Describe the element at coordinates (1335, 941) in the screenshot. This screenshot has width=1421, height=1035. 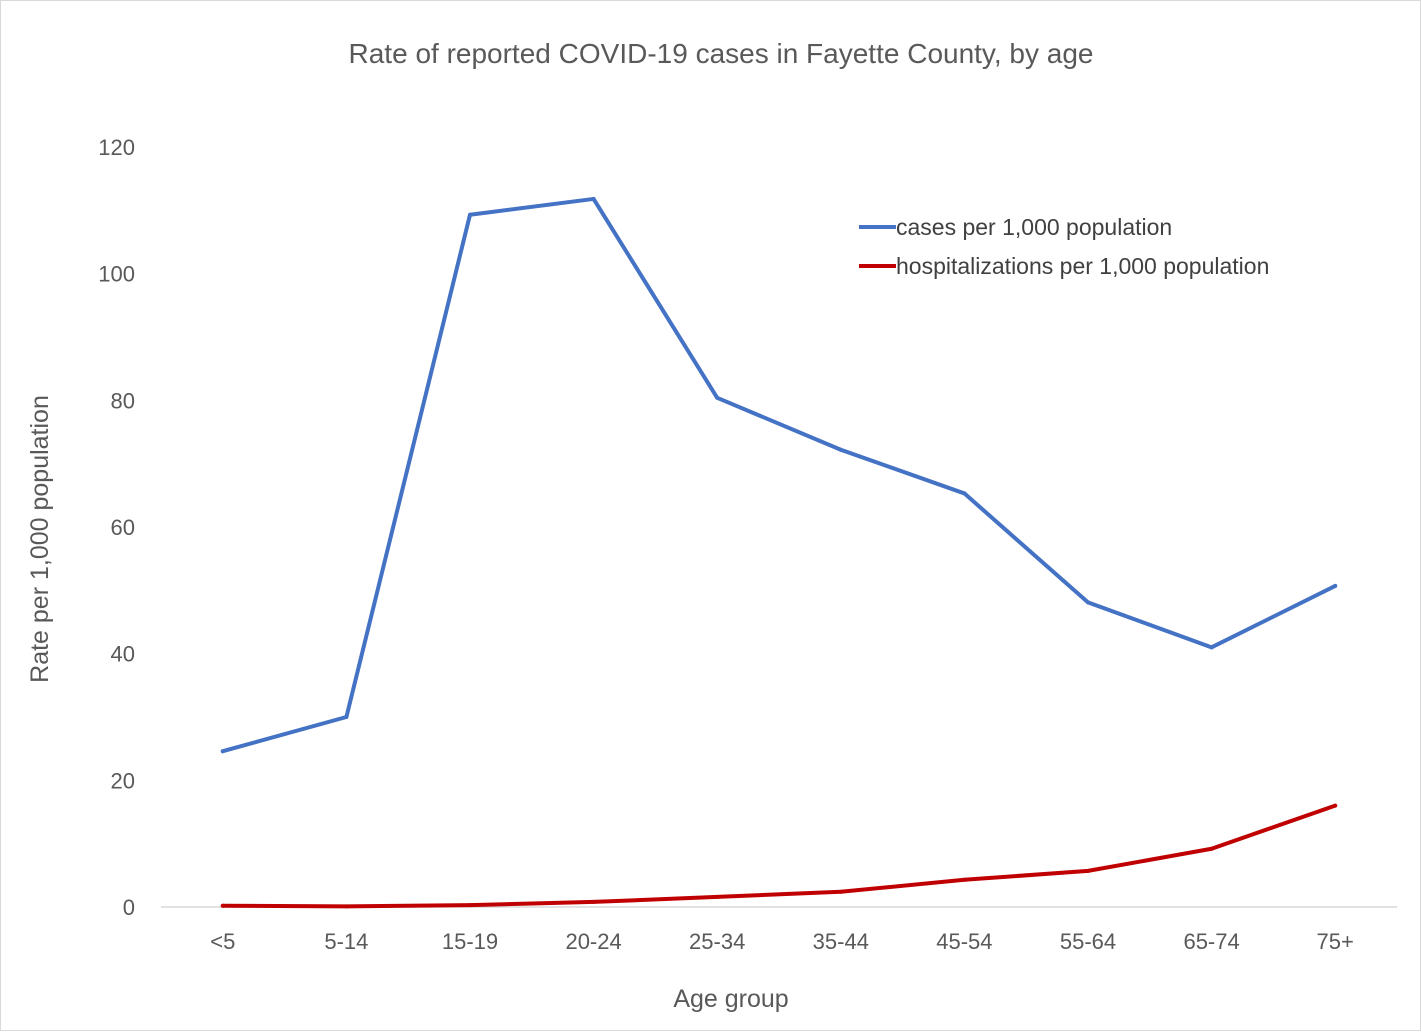
I see `x-tick-label: 75+` at that location.